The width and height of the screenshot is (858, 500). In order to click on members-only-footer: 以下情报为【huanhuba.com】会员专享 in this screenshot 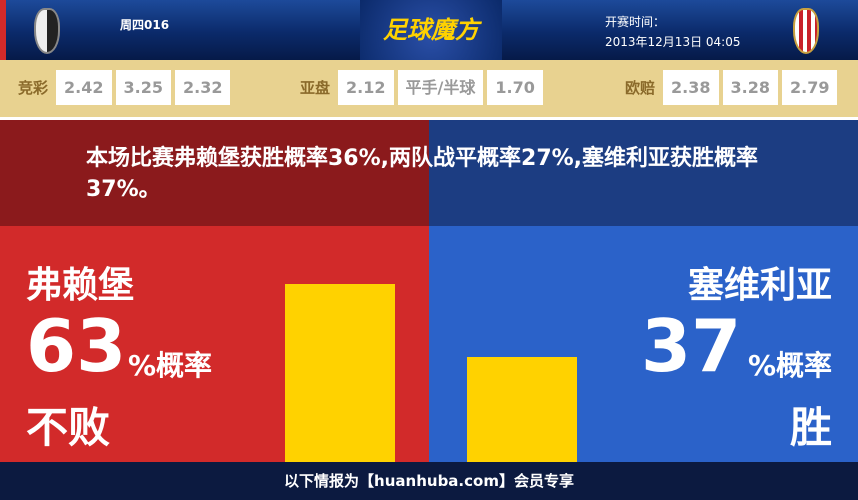, I will do `click(429, 481)`.